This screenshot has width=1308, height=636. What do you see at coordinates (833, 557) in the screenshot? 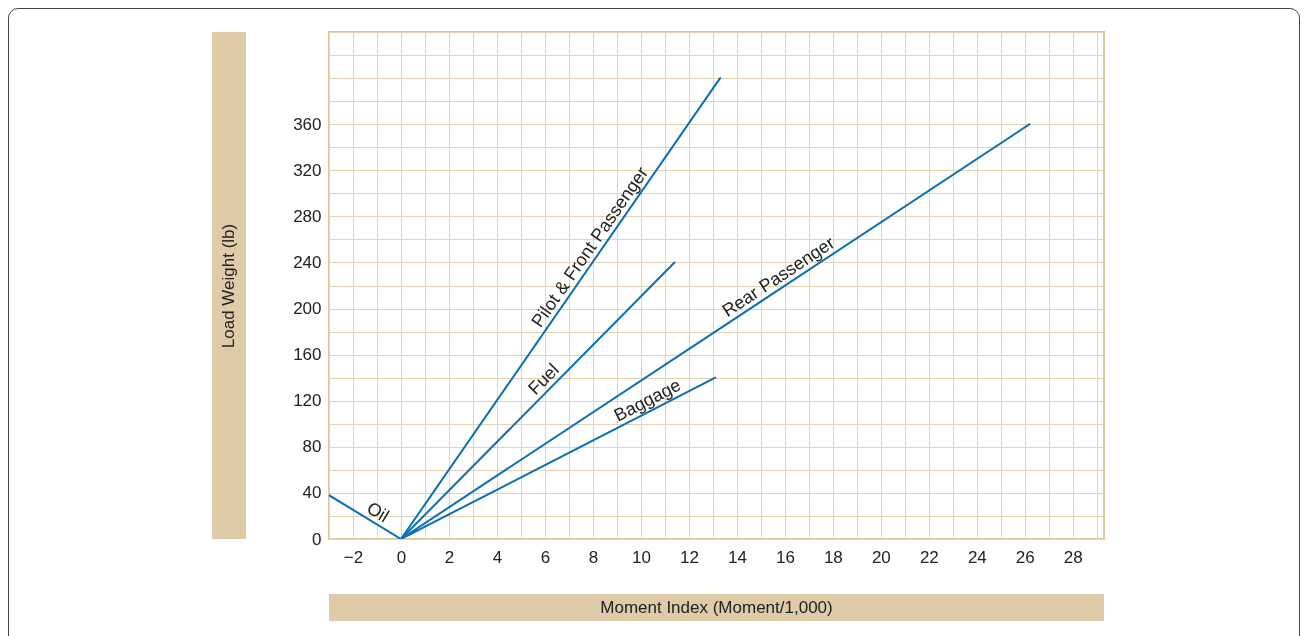
I see `x-tick-label: 18` at bounding box center [833, 557].